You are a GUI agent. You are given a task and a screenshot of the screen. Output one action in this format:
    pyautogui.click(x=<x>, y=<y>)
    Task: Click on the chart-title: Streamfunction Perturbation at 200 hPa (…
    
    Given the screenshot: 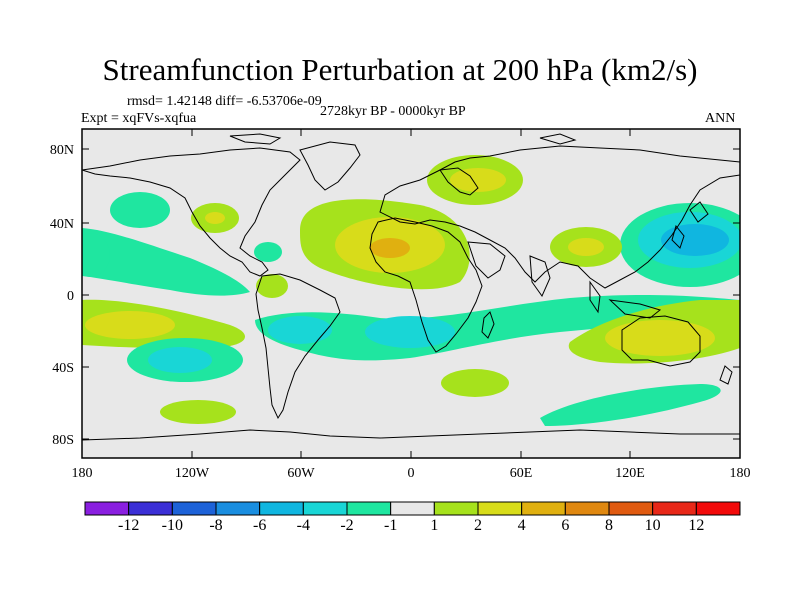 What is the action you would take?
    pyautogui.click(x=400, y=69)
    